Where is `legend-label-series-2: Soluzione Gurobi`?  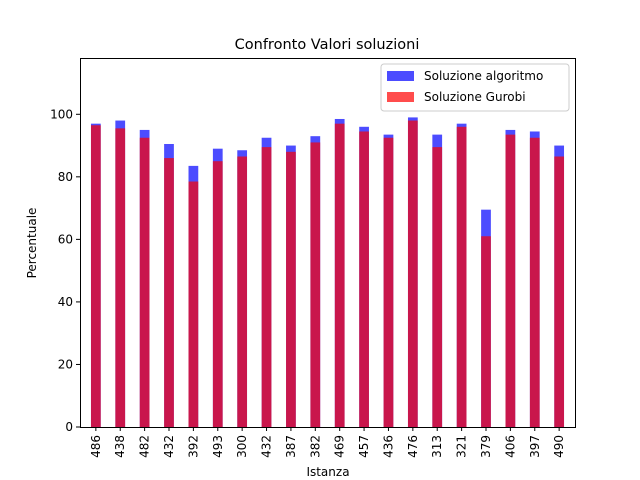 legend-label-series-2: Soluzione Gurobi is located at coordinates (475, 97).